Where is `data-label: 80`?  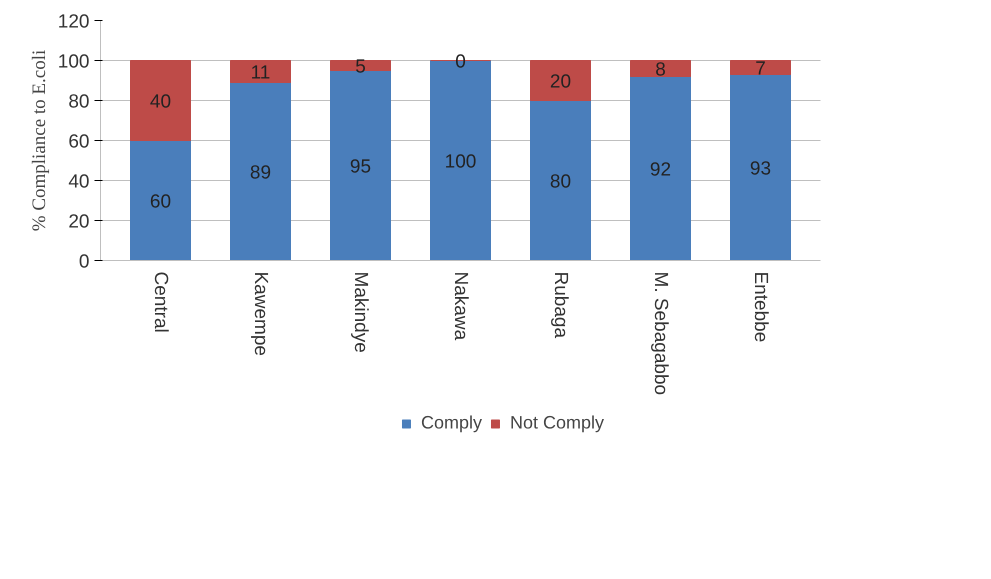
data-label: 80 is located at coordinates (561, 182).